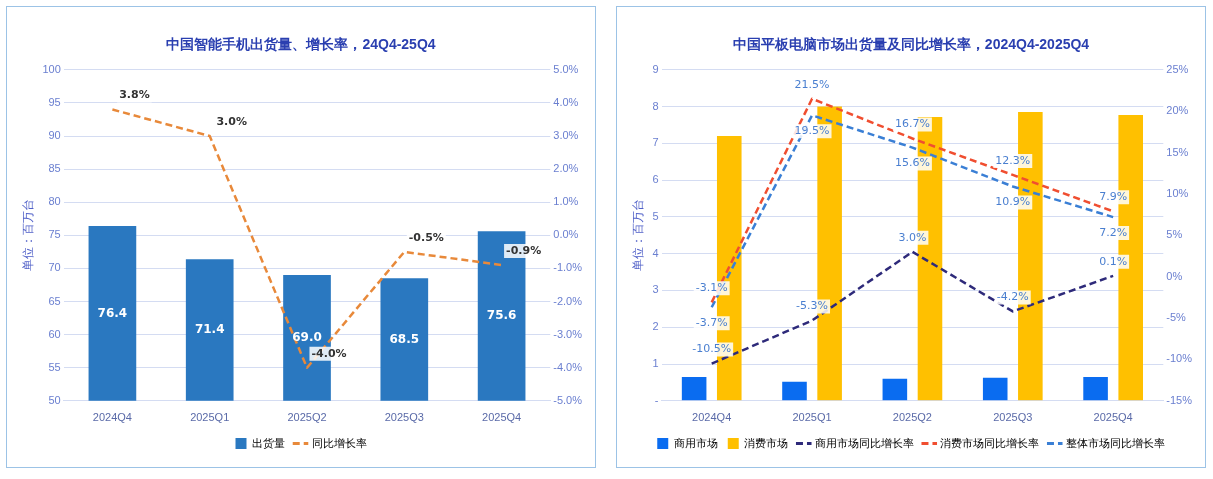  Describe the element at coordinates (134, 95) in the screenshot. I see `data-label: 3.8%` at that location.